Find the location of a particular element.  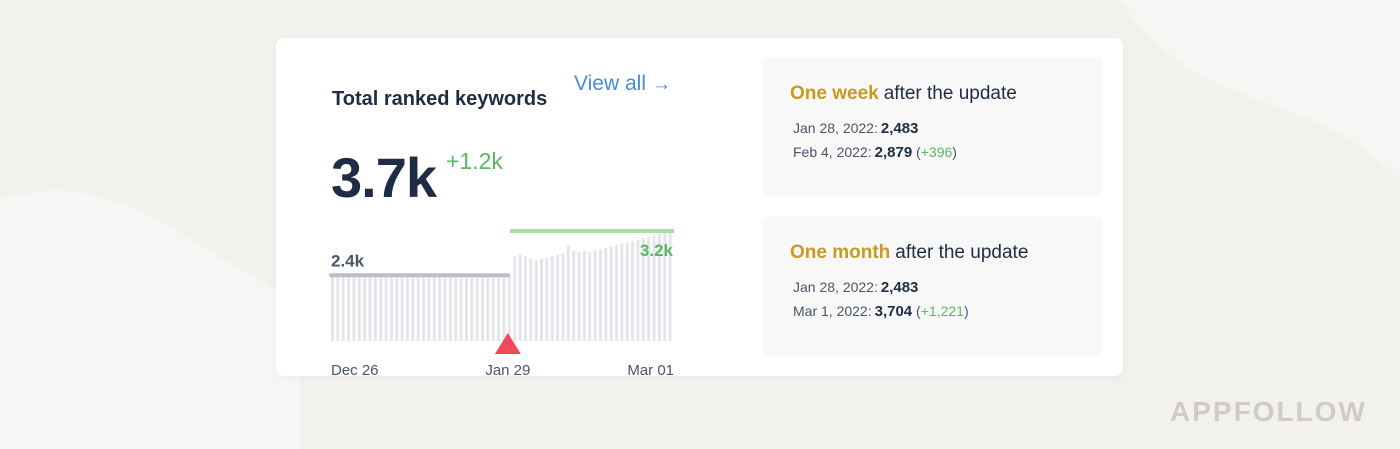

panel-line-value: 2,879 is located at coordinates (893, 152).